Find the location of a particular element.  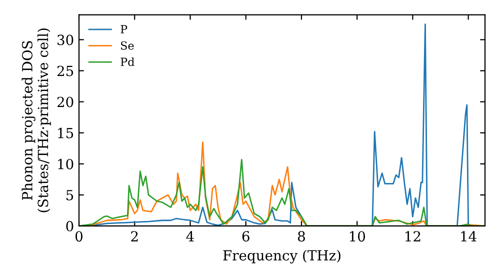

y-tick-label: 0 is located at coordinates (70, 226).